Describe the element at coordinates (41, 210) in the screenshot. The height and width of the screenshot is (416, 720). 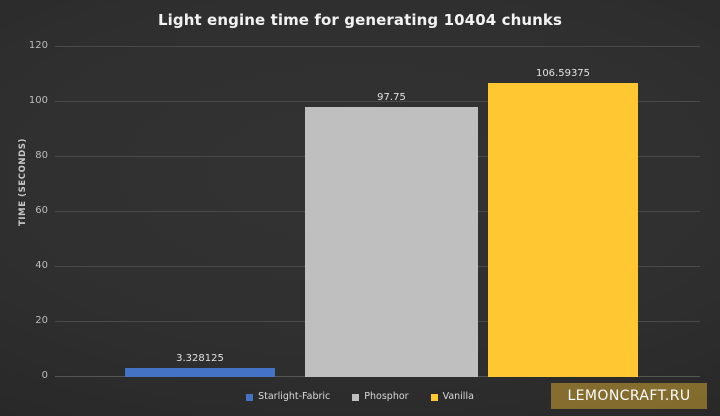
I see `y-tick-60: 60` at that location.